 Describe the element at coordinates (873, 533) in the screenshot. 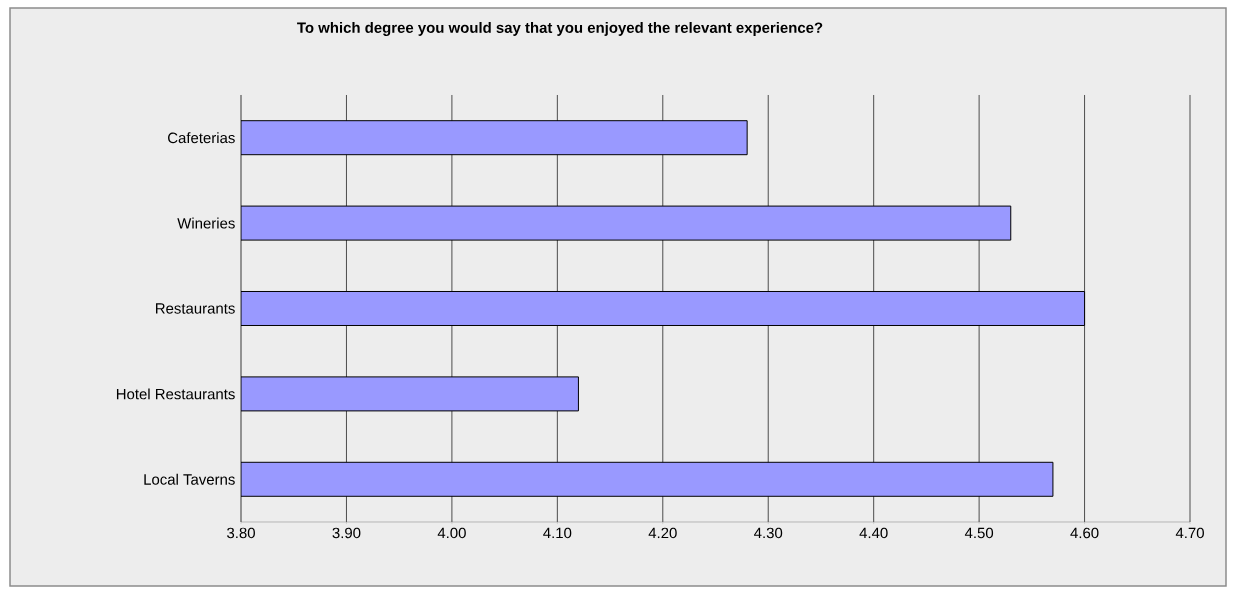

I see `x-tick-label: 4.40` at that location.